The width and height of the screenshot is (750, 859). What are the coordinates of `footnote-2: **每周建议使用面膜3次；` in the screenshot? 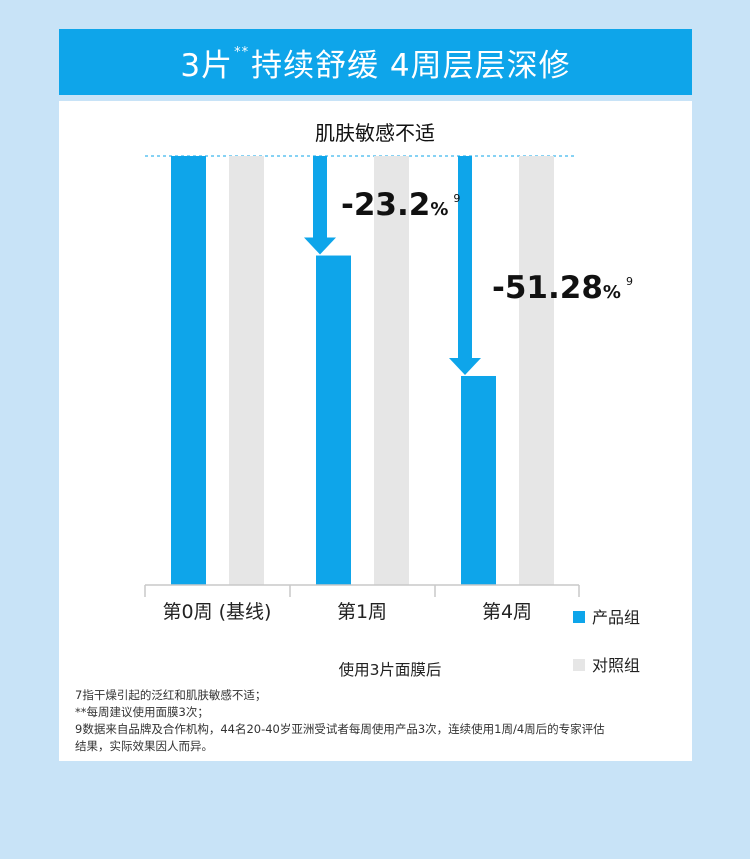 It's located at (142, 712).